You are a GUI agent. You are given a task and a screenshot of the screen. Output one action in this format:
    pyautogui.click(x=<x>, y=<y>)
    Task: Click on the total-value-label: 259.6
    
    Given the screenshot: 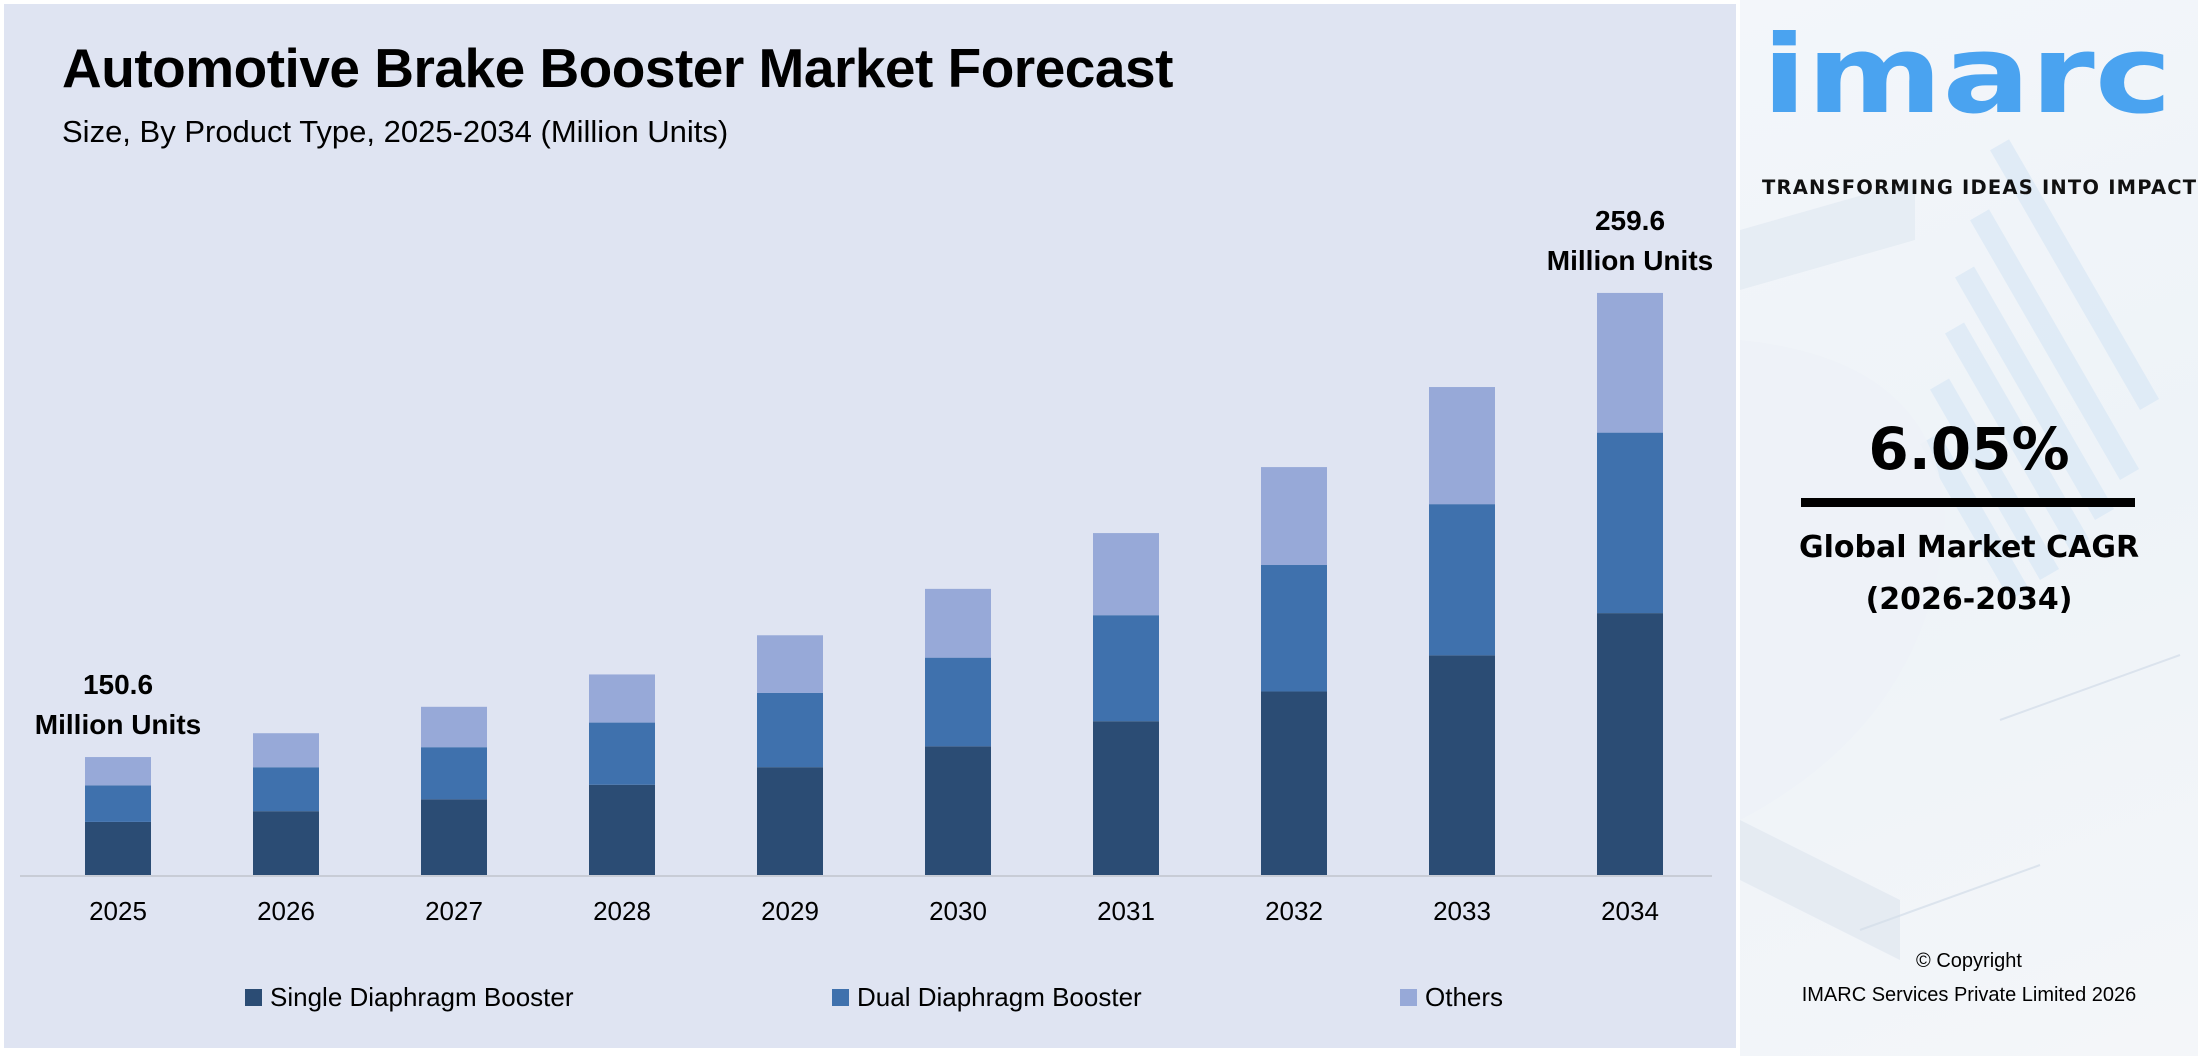 What is the action you would take?
    pyautogui.click(x=1630, y=220)
    